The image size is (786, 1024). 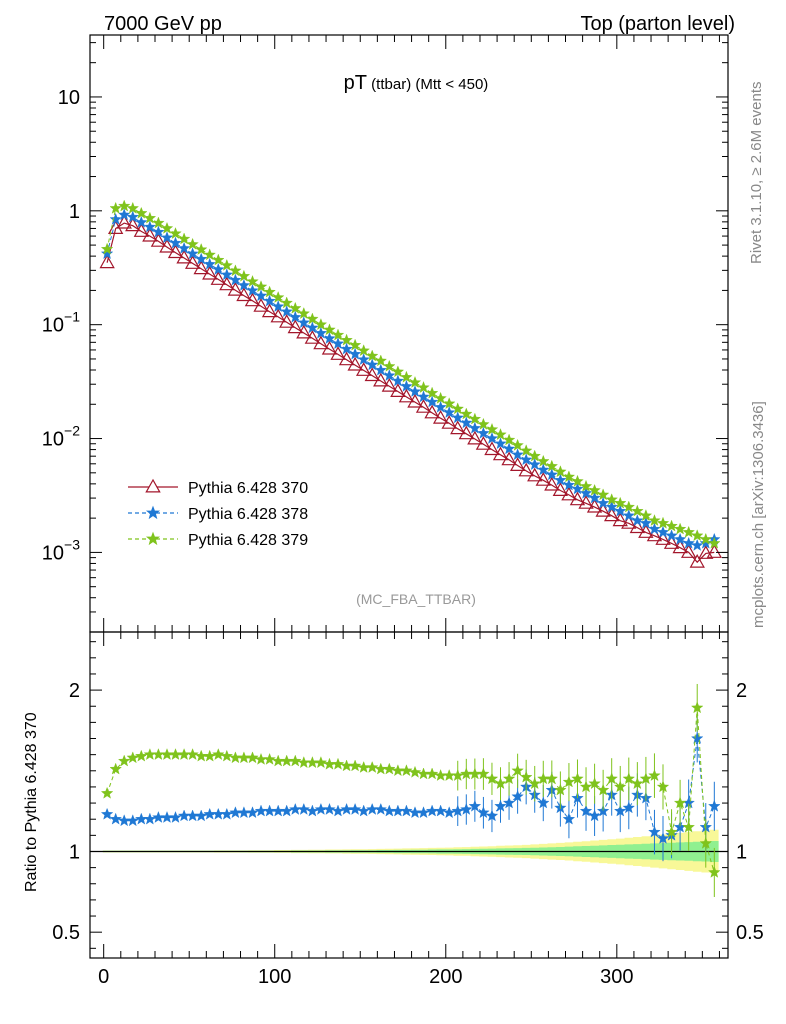 I want to click on x-tick-label: 300, so click(x=616, y=977).